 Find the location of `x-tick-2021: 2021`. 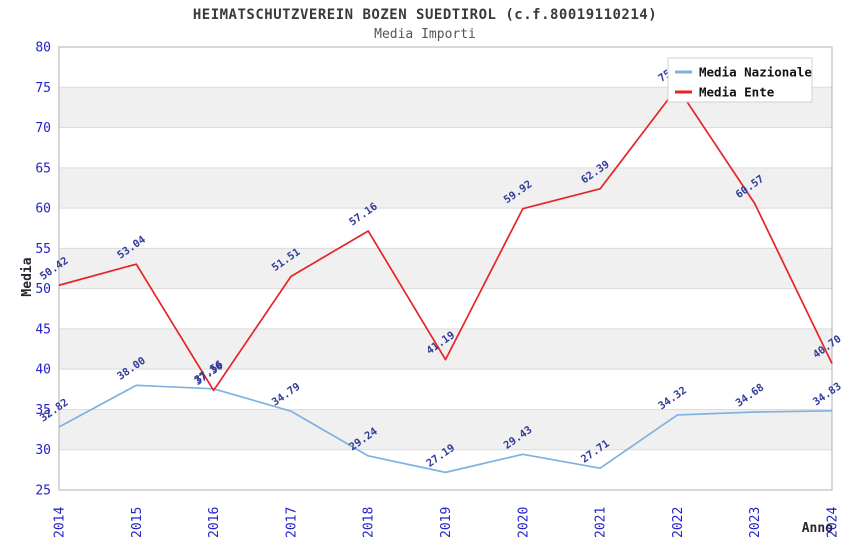

x-tick-2021: 2021 is located at coordinates (601, 522).